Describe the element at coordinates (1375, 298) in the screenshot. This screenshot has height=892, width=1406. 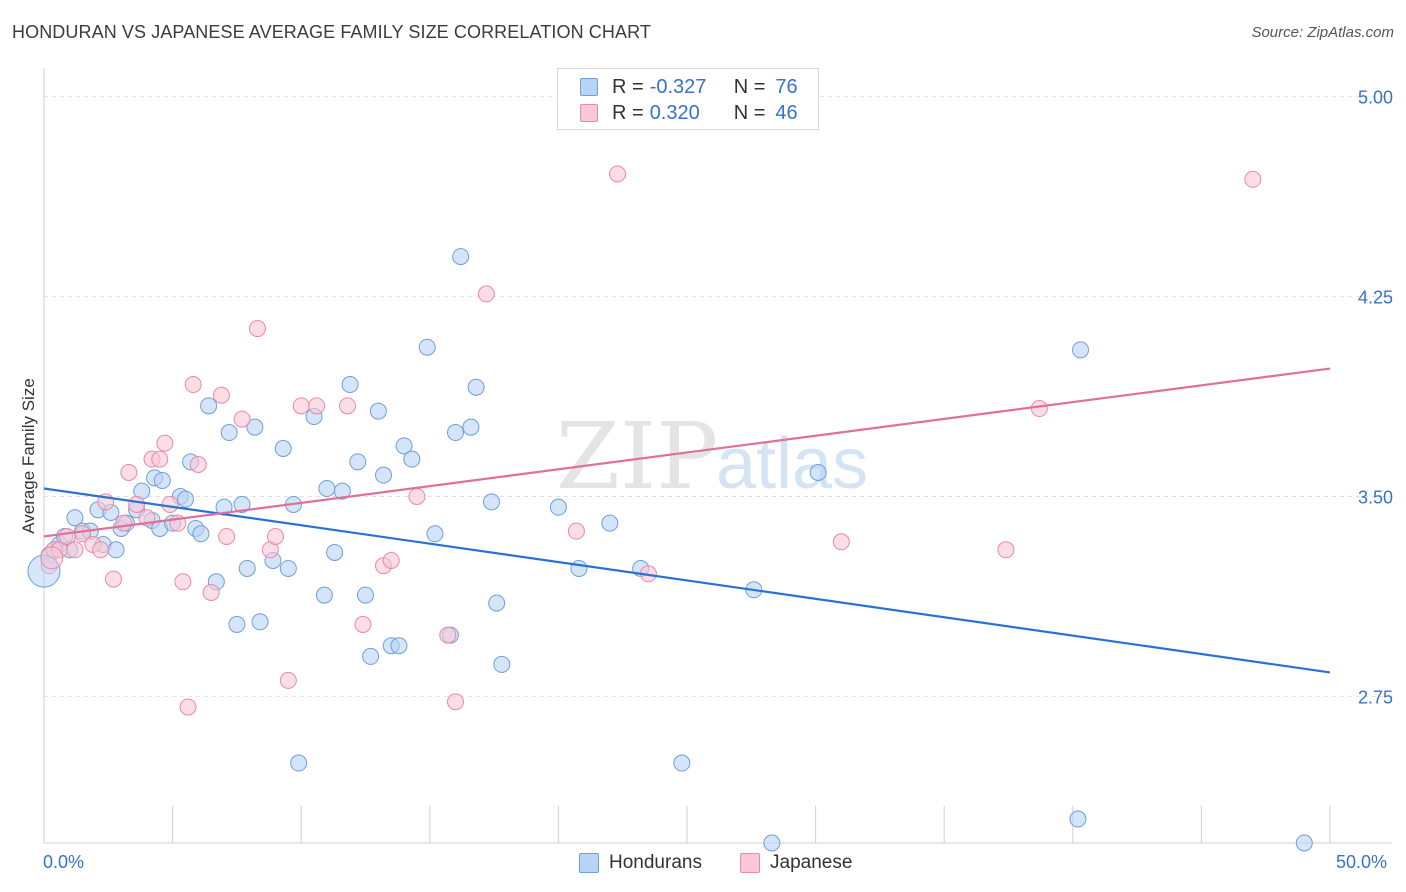
I see `y-tick-label: 4.25` at that location.